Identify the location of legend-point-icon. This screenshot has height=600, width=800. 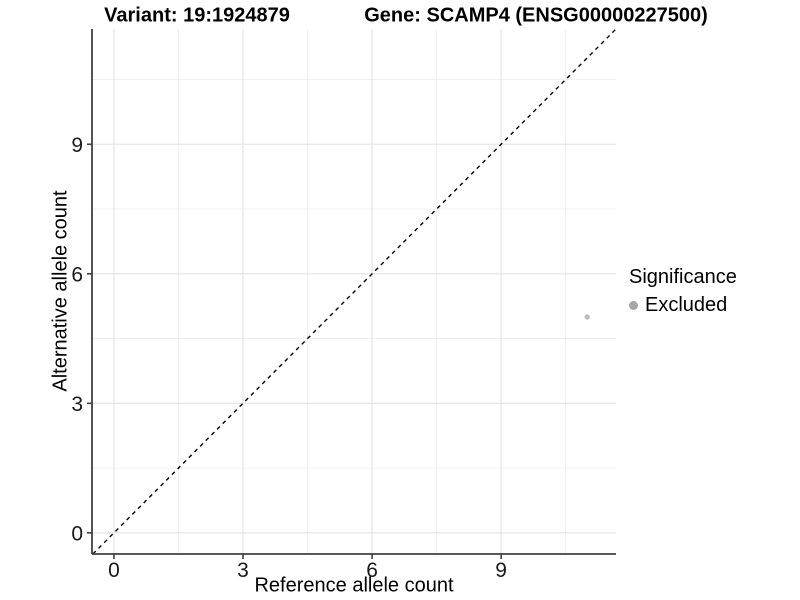
(633, 305).